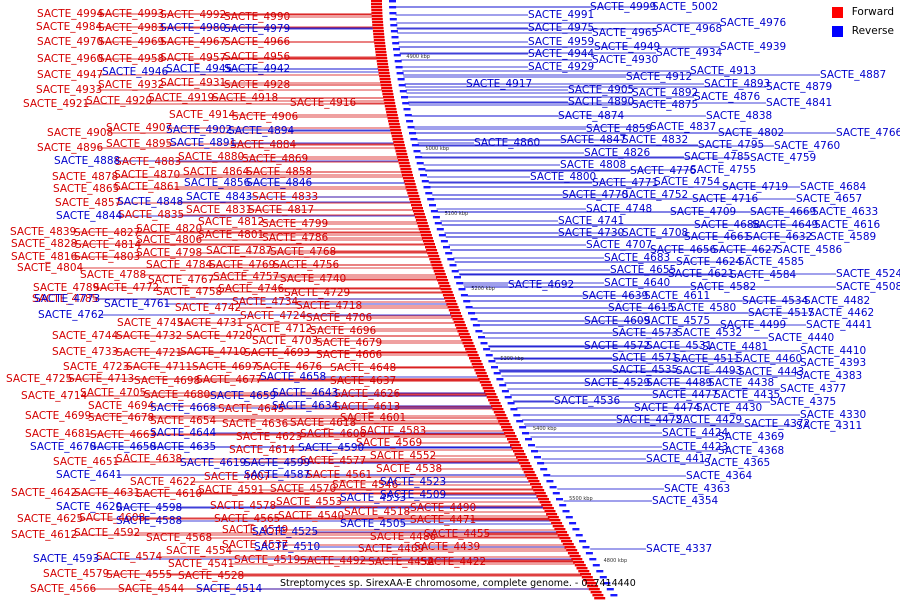  I want to click on gene-label: SACTE_4424, so click(695, 433).